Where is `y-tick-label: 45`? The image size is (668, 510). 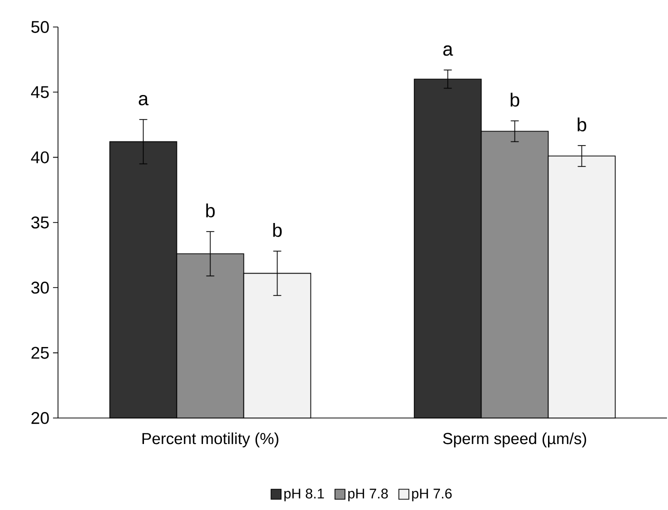
y-tick-label: 45 is located at coordinates (40, 92).